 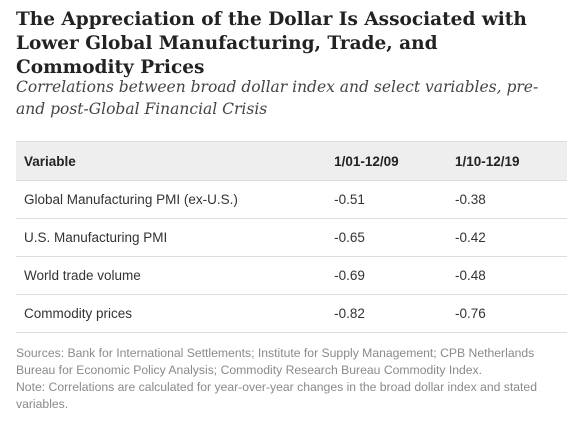 I want to click on header-period-2010-2019: 1/10-12/19, so click(x=507, y=161).